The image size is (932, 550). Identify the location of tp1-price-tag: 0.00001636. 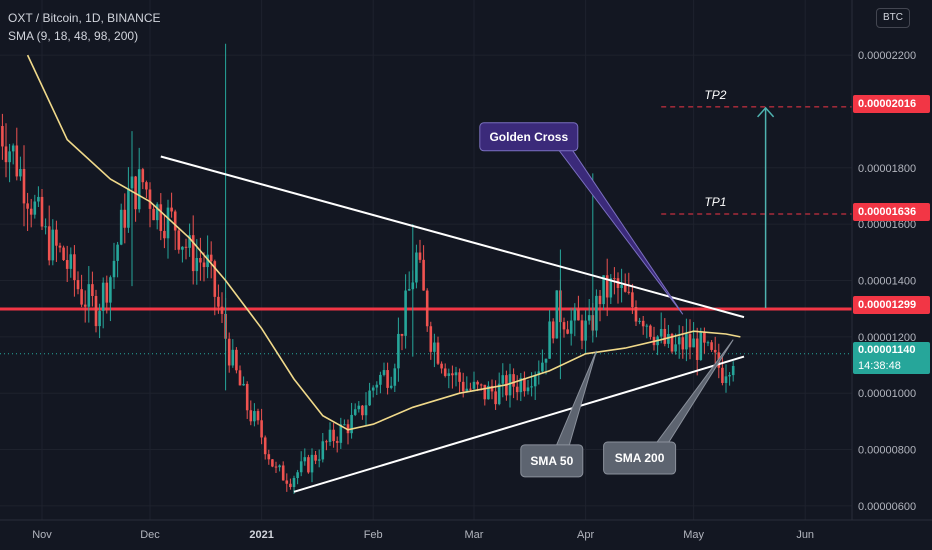
(891, 212).